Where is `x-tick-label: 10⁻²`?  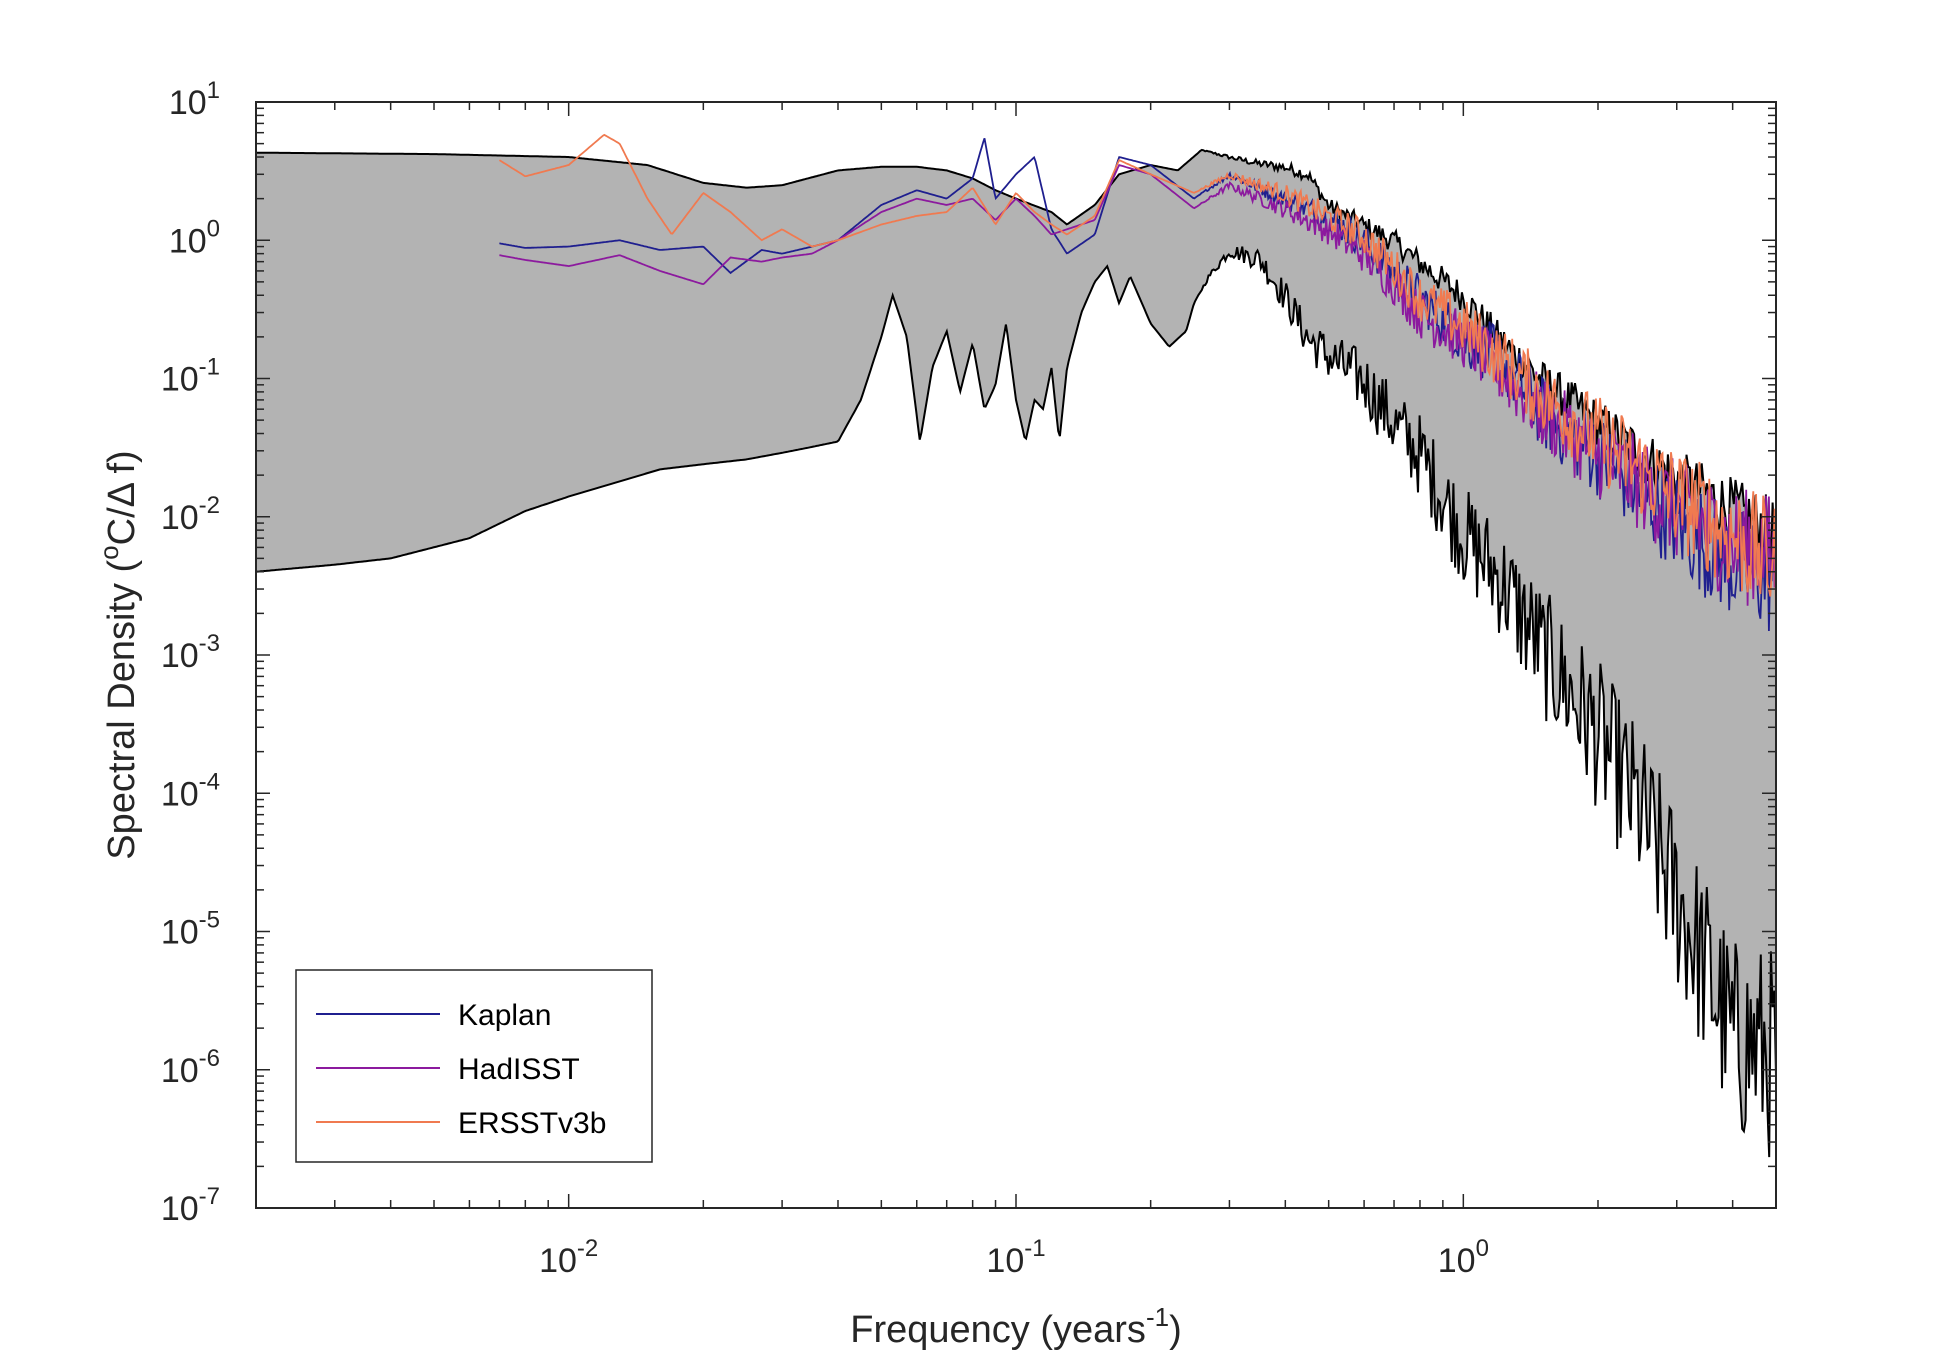 x-tick-label: 10⁻² is located at coordinates (568, 1257).